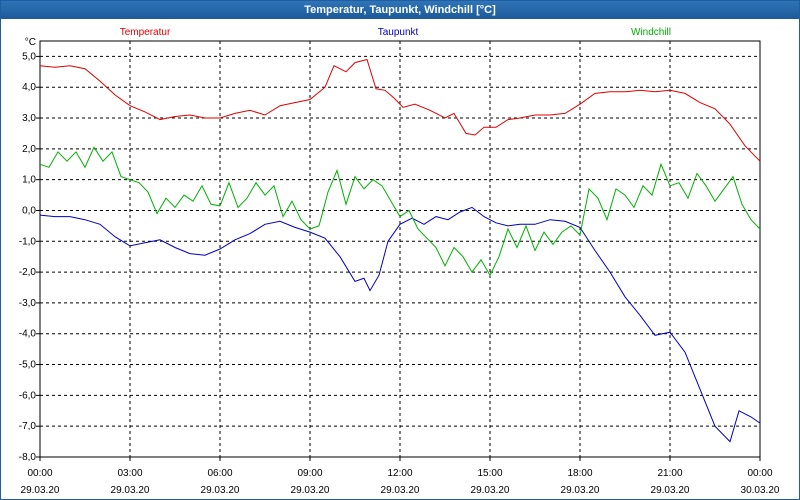  Describe the element at coordinates (309, 473) in the screenshot. I see `x-tick-time: 09:00` at that location.